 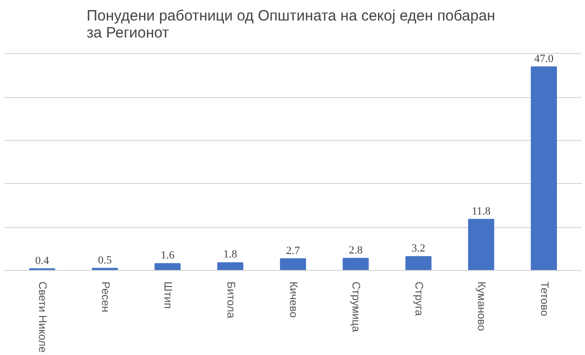 What do you see at coordinates (293, 250) in the screenshot?
I see `data-label: 2.7` at bounding box center [293, 250].